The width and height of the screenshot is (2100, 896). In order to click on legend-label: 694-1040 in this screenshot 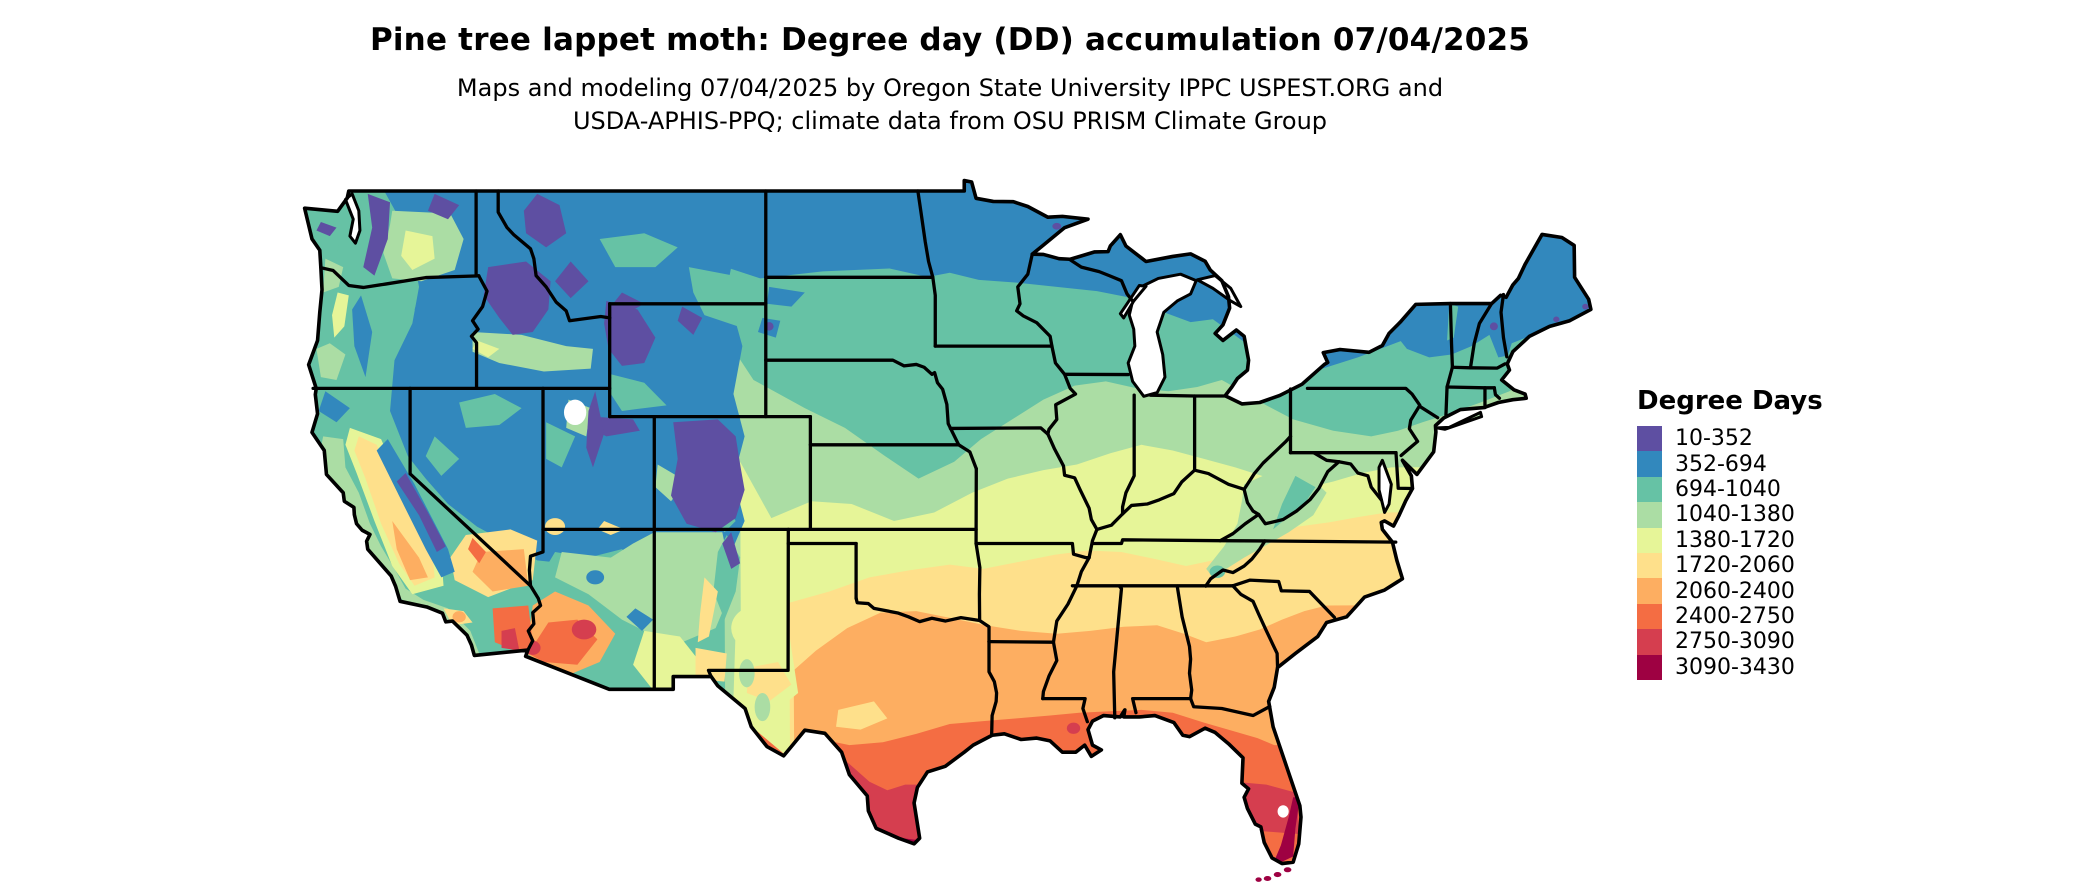, I will do `click(1728, 489)`.